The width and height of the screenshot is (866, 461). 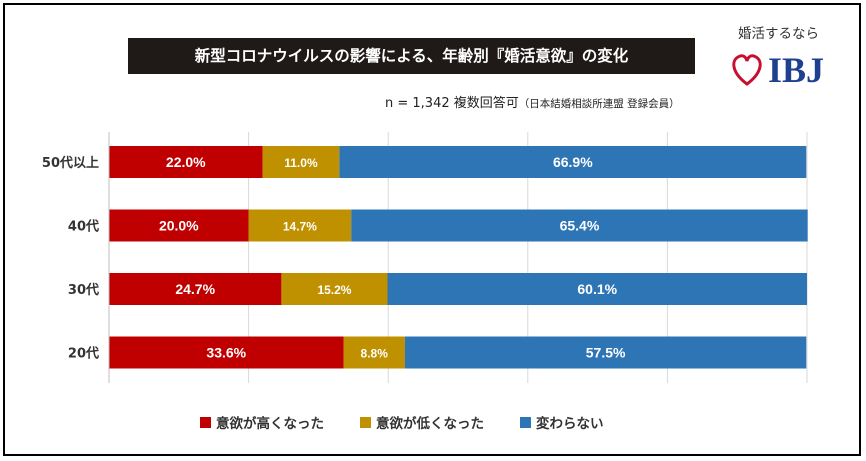 I want to click on data-label-decreased: 15.2%, so click(x=334, y=290).